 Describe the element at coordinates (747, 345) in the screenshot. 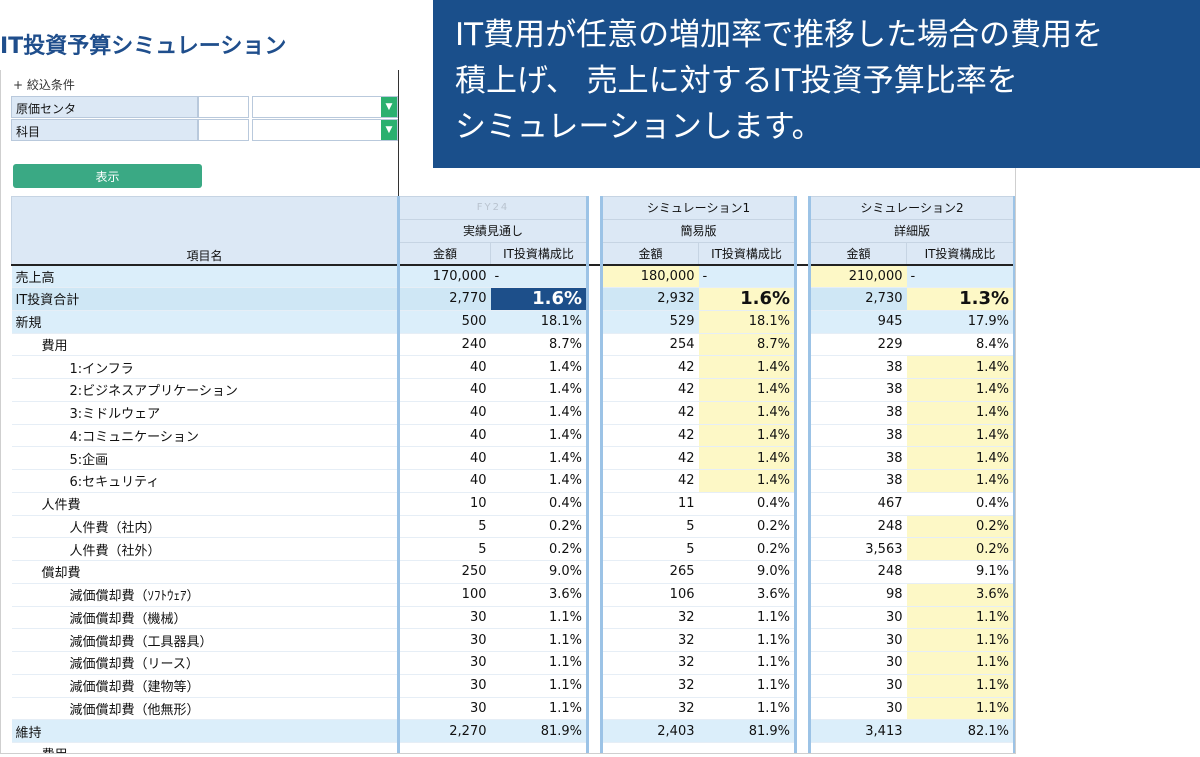

I see `ratio-cell: 8.7%` at that location.